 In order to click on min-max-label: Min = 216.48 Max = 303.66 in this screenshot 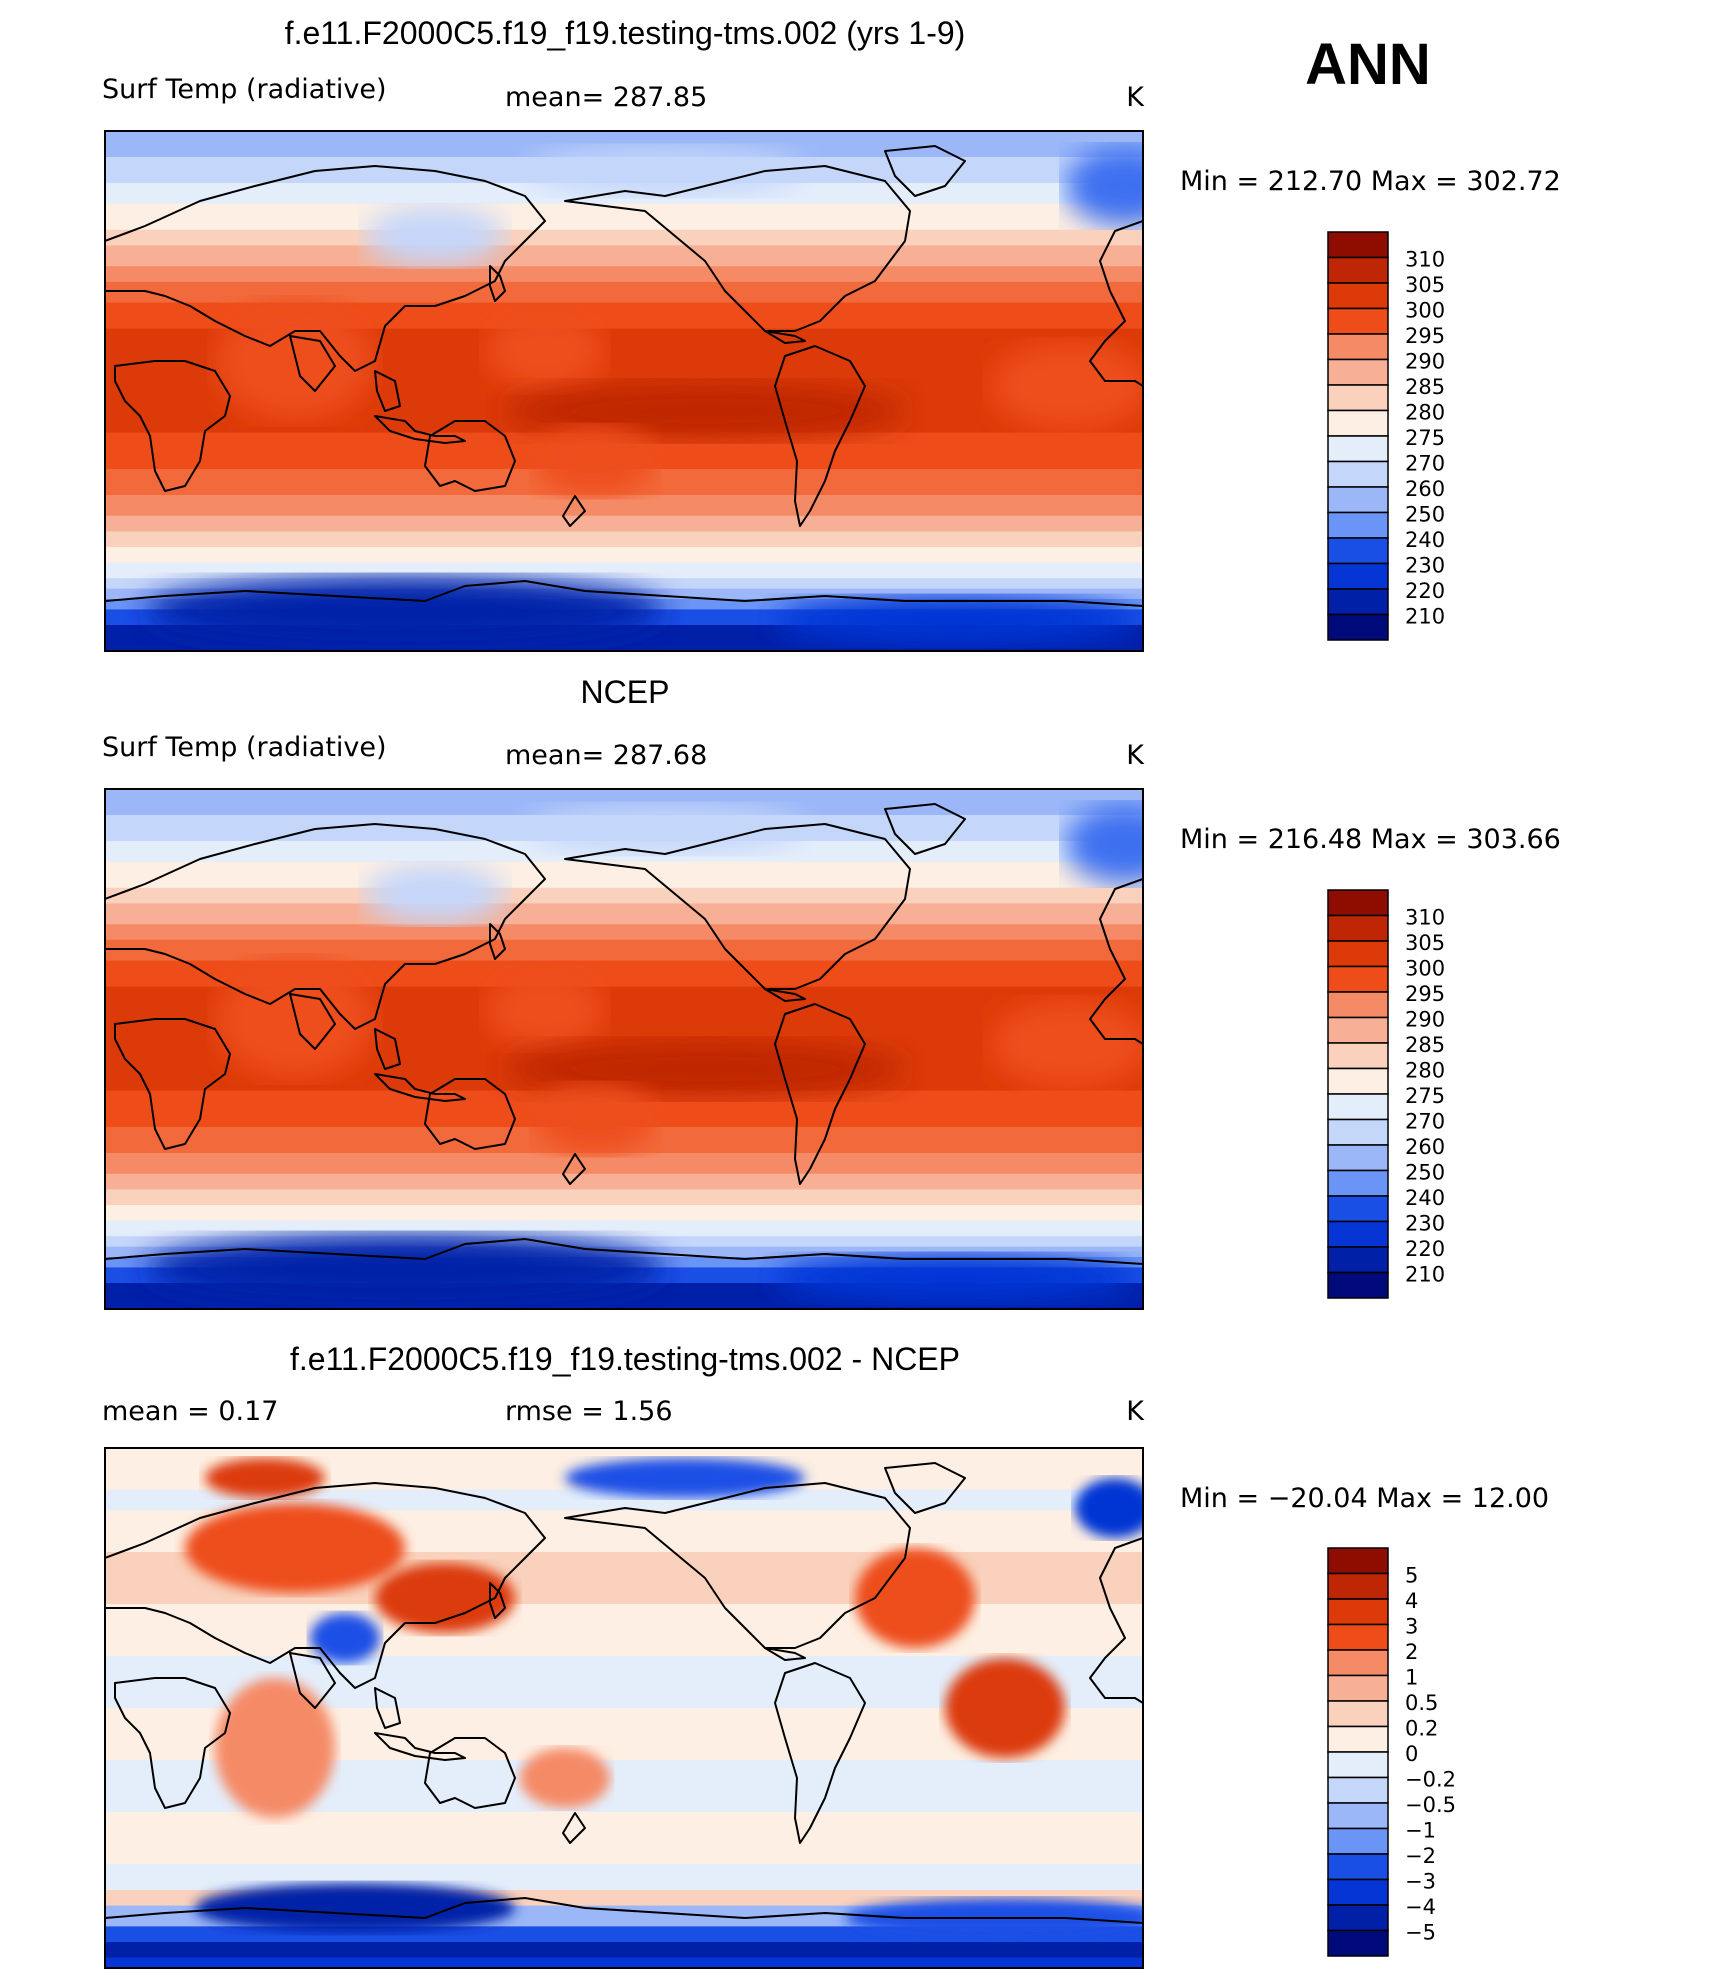, I will do `click(1370, 839)`.